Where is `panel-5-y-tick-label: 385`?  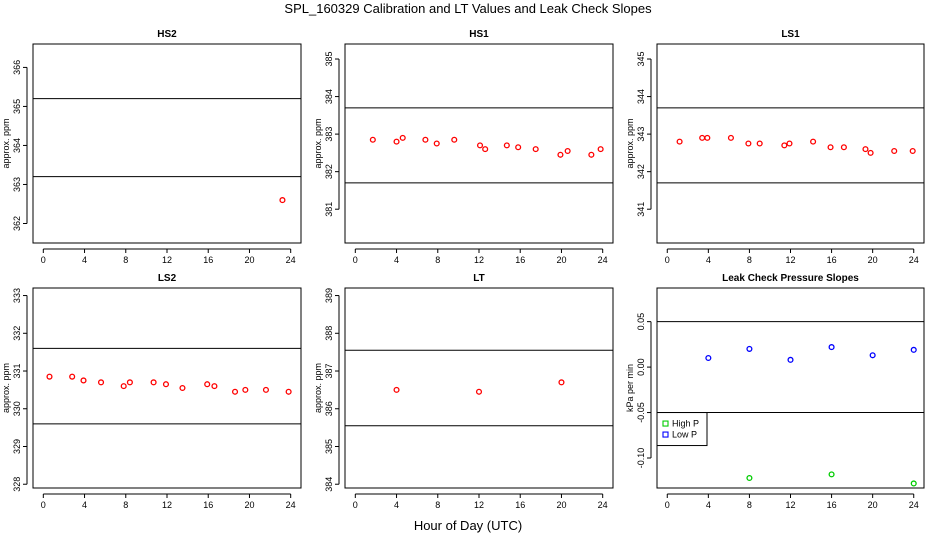 panel-5-y-tick-label: 385 is located at coordinates (329, 446).